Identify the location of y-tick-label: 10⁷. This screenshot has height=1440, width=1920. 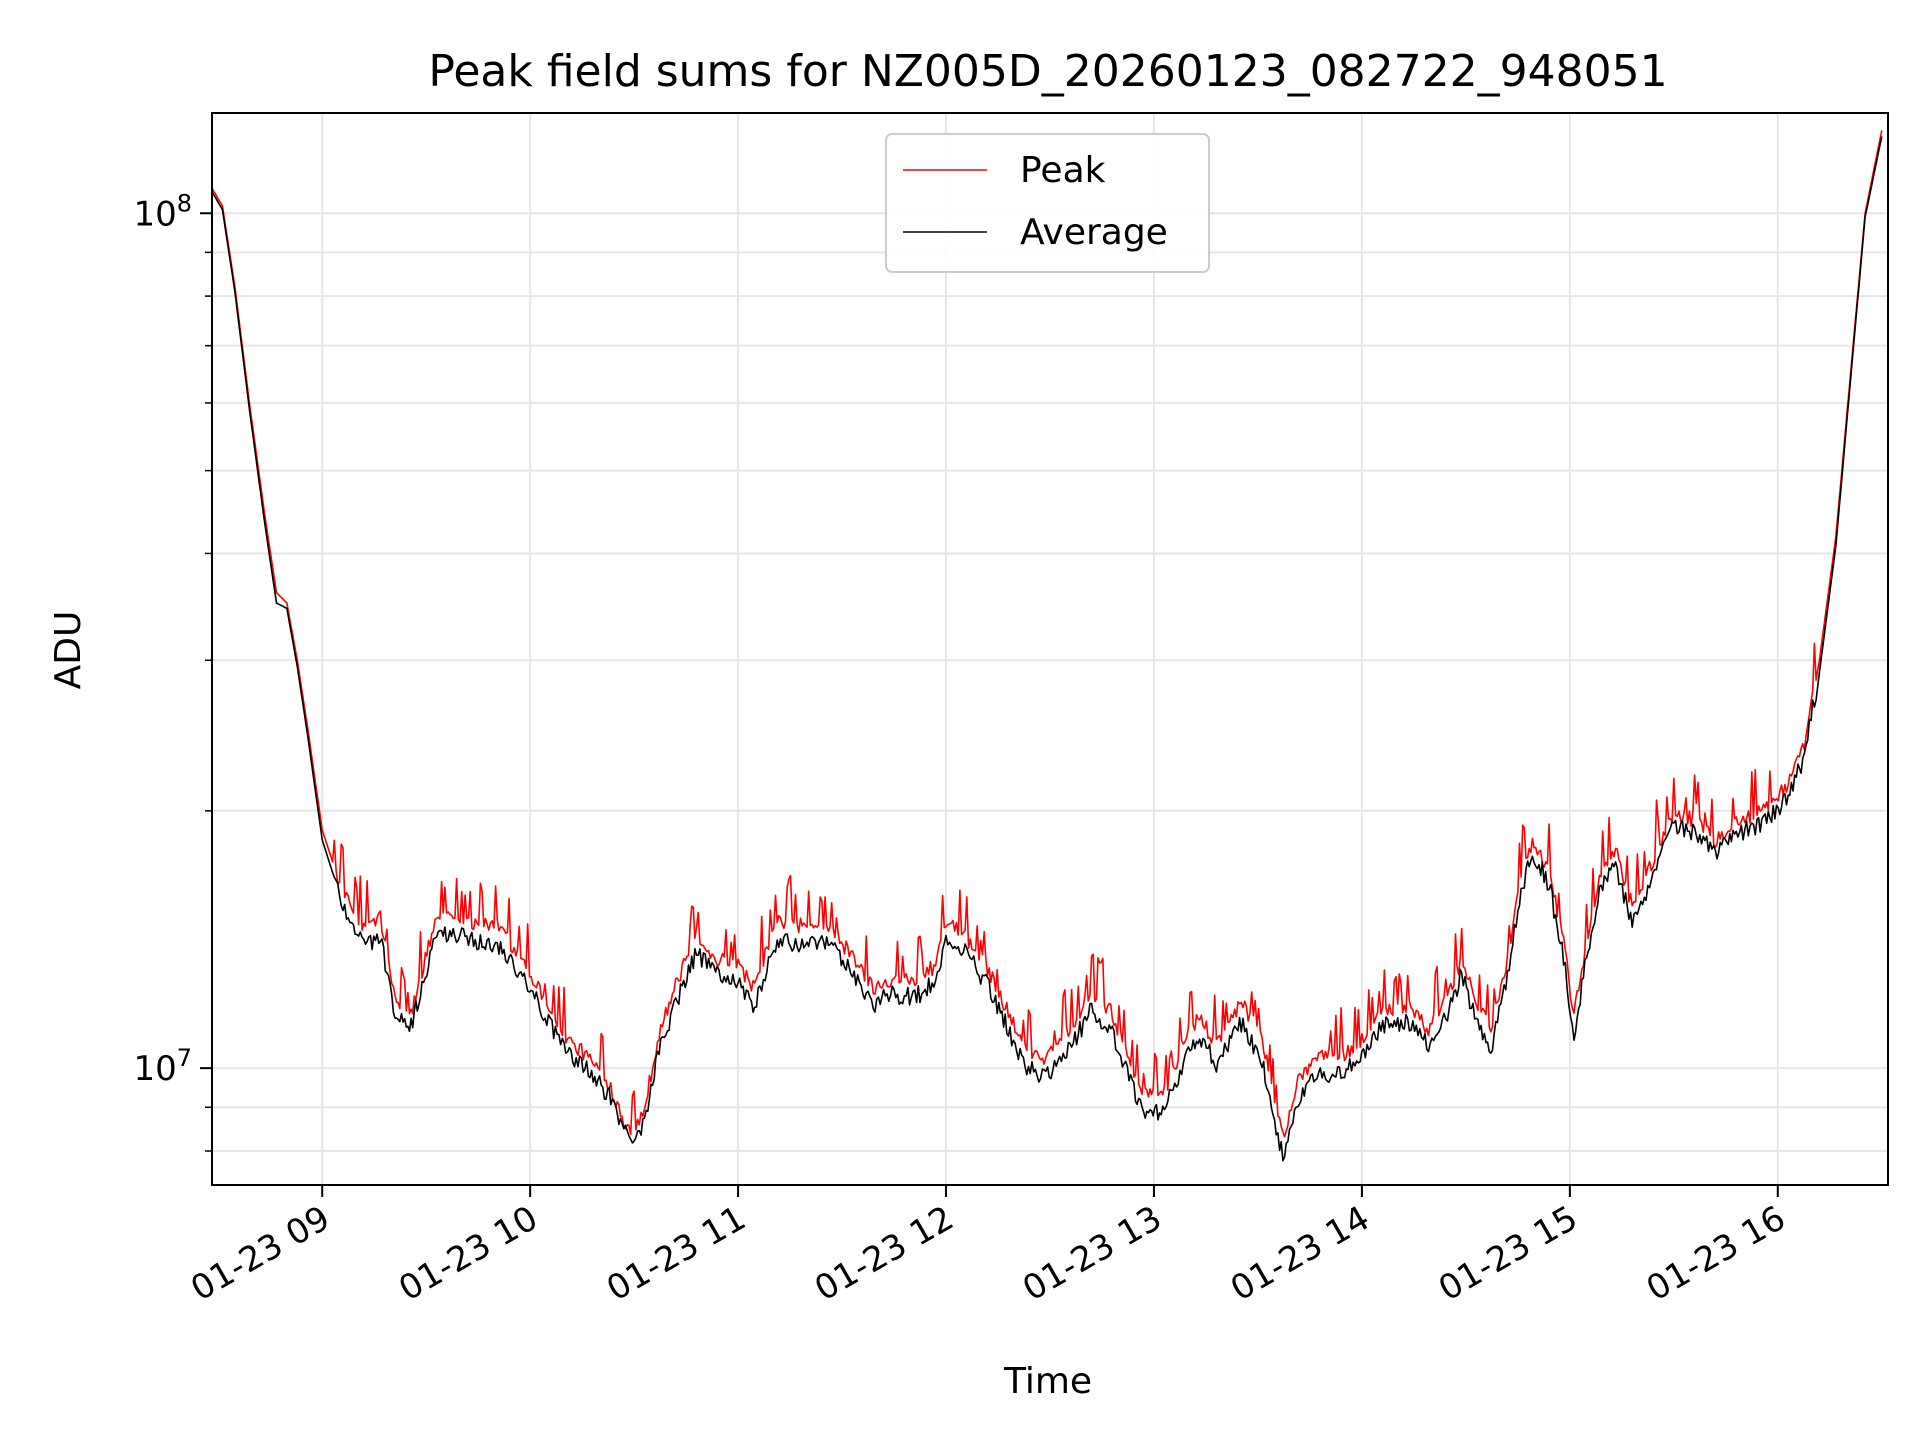
(162, 1066).